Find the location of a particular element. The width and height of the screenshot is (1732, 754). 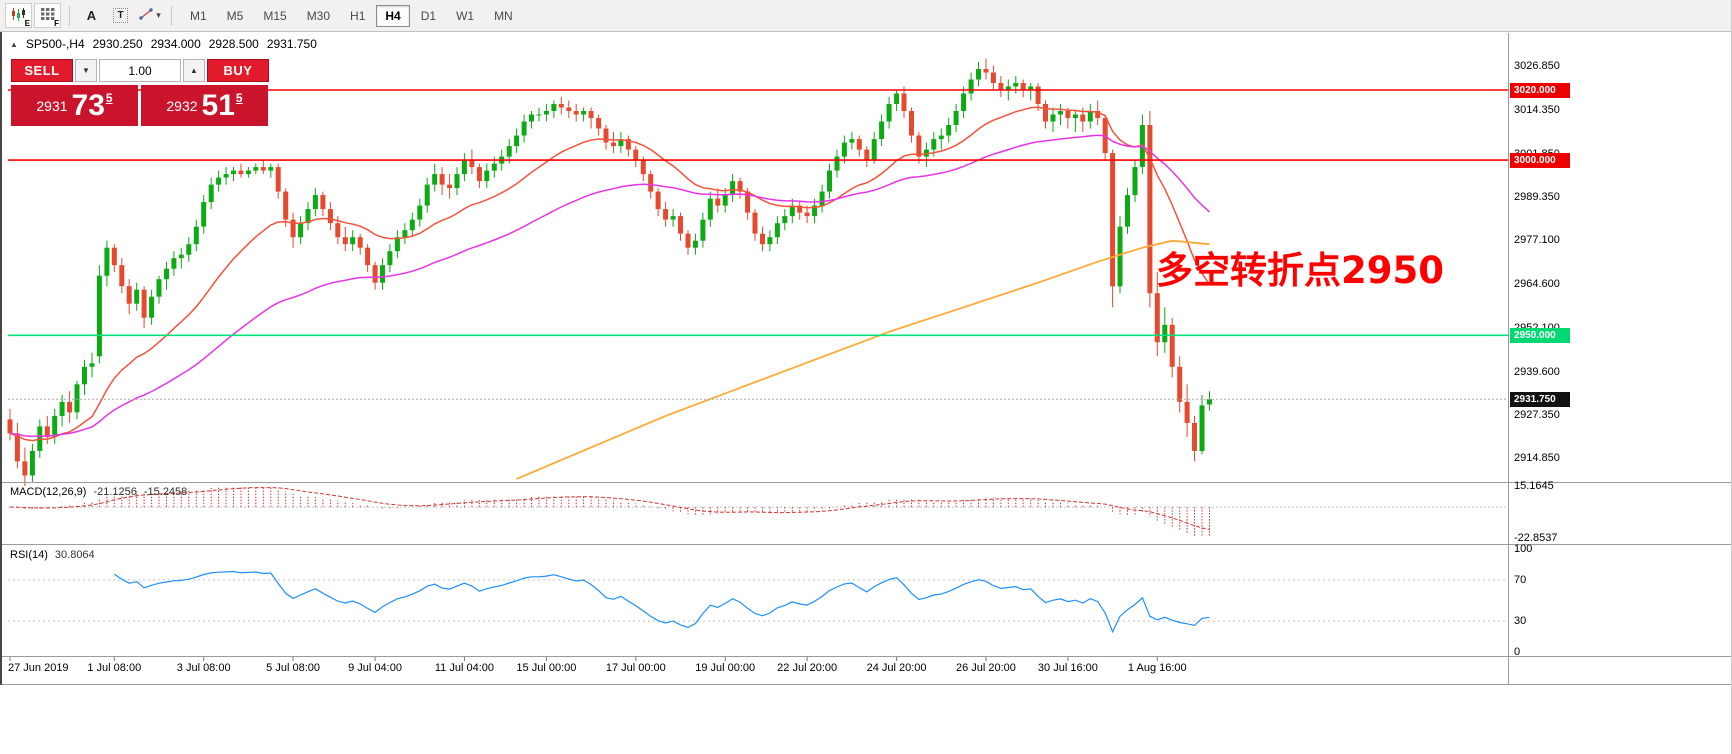

time-axis-label: 22 Jul 20:00 is located at coordinates (807, 668).